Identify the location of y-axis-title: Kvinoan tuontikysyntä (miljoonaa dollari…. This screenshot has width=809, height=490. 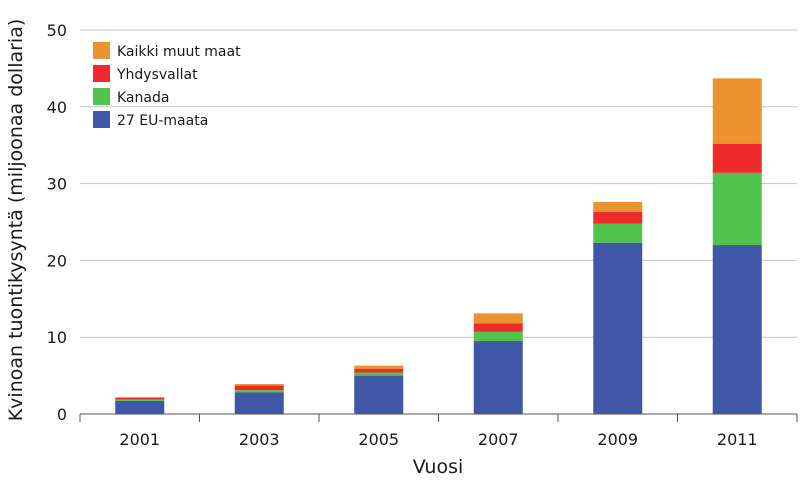
(16, 220).